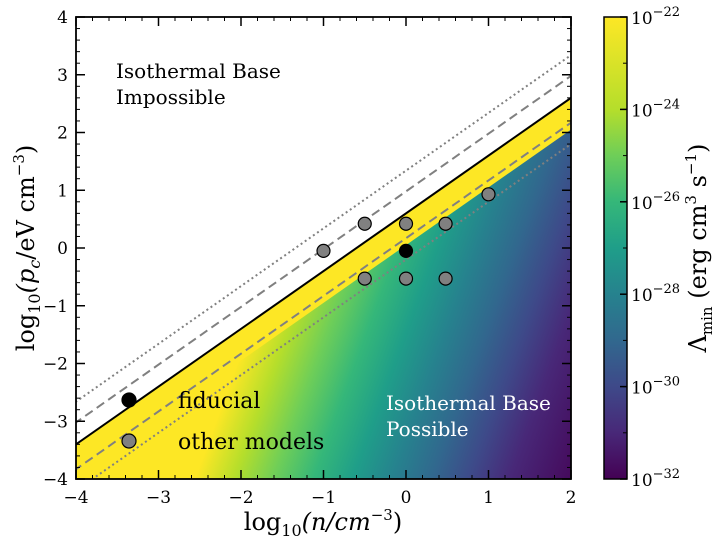  Describe the element at coordinates (655, 387) in the screenshot. I see `colorbar-tick-label: 10−30` at that location.